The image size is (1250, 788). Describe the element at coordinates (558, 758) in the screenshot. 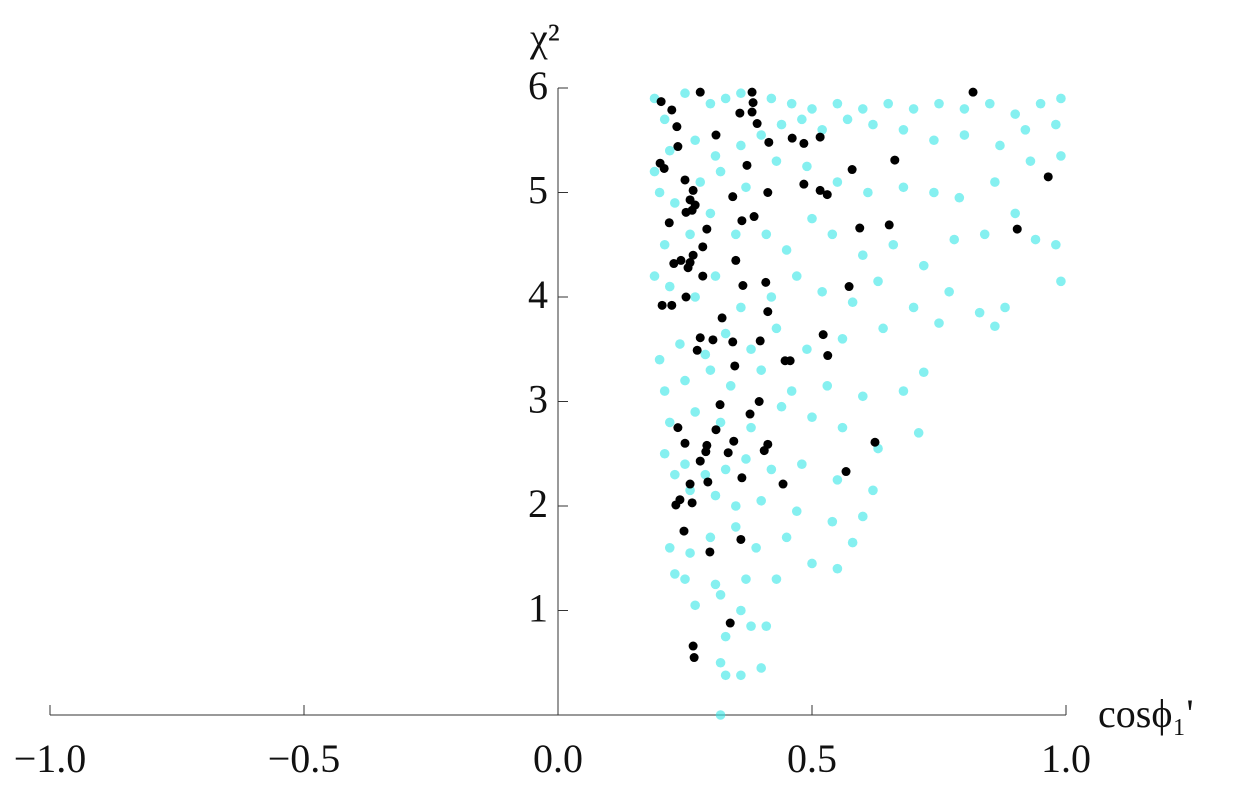

I see `x-tick-label: 0.0` at that location.